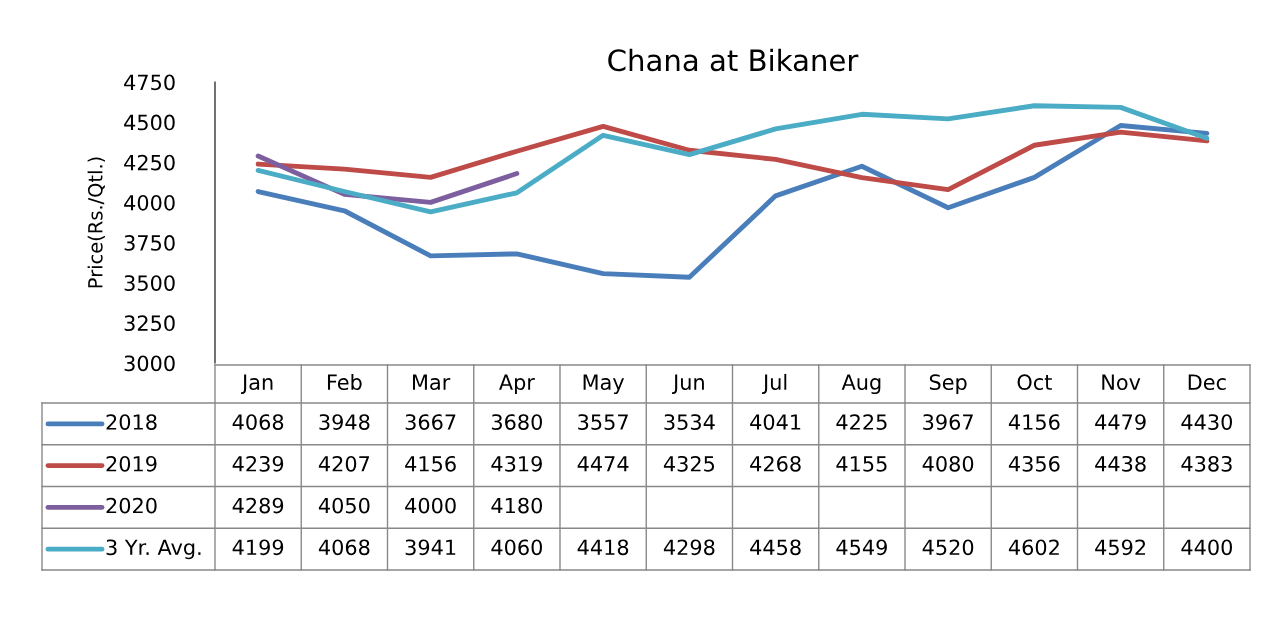 This screenshot has width=1268, height=620. I want to click on data-label: 3948, so click(344, 422).